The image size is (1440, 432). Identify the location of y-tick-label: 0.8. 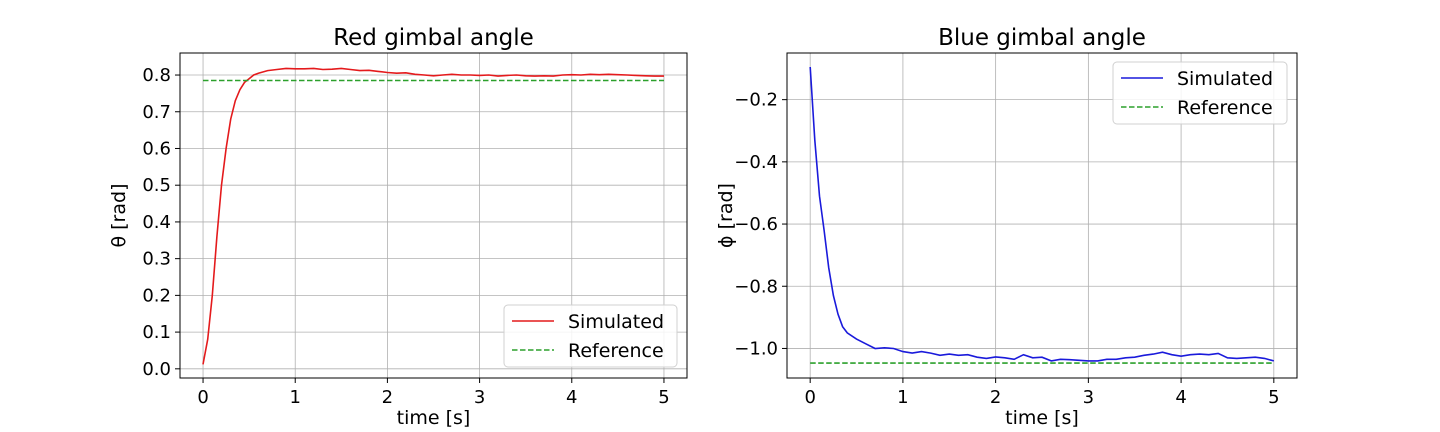
(156, 75).